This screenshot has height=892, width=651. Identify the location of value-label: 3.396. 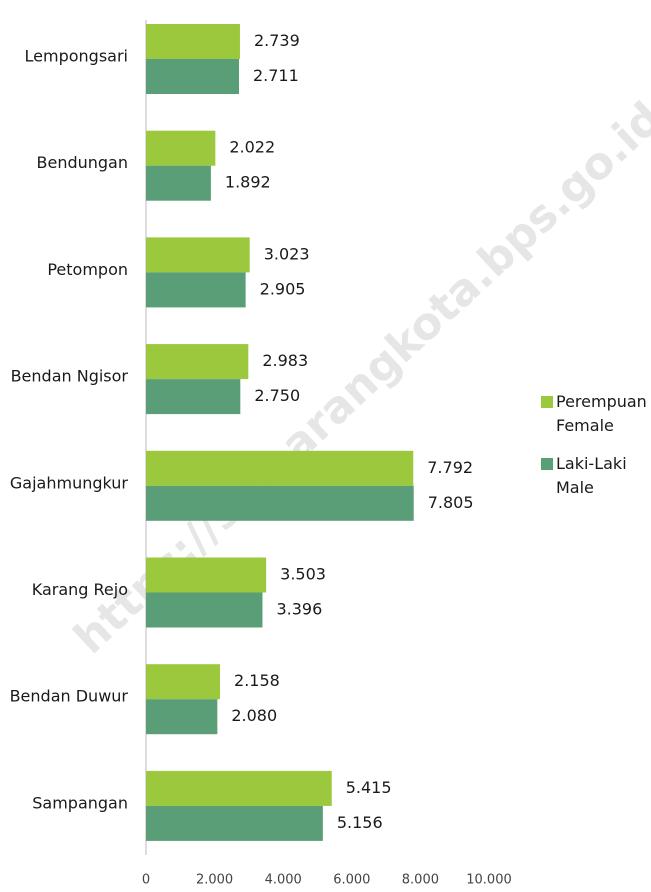
(299, 609).